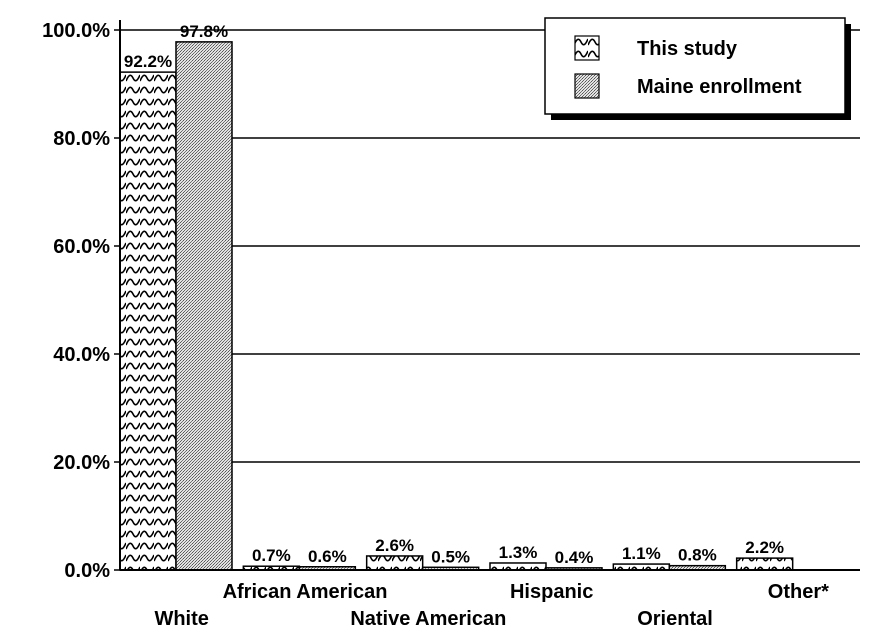 This screenshot has height=635, width=874. Describe the element at coordinates (87, 571) in the screenshot. I see `y-tick-label: 0.0%` at that location.